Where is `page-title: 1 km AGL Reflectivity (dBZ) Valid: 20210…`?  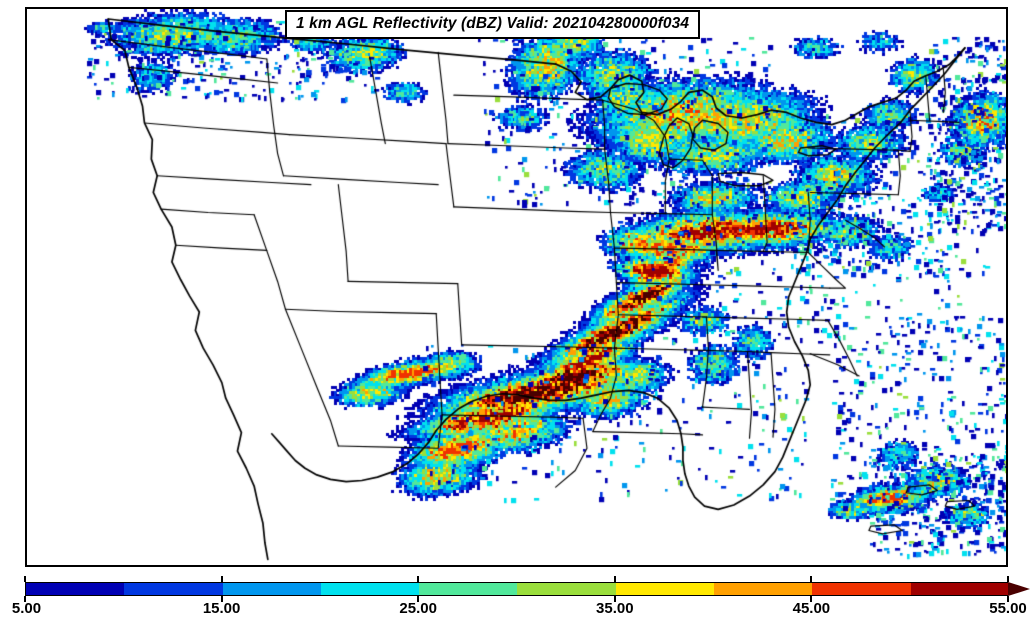
page-title: 1 km AGL Reflectivity (dBZ) Valid: 20210… is located at coordinates (493, 23).